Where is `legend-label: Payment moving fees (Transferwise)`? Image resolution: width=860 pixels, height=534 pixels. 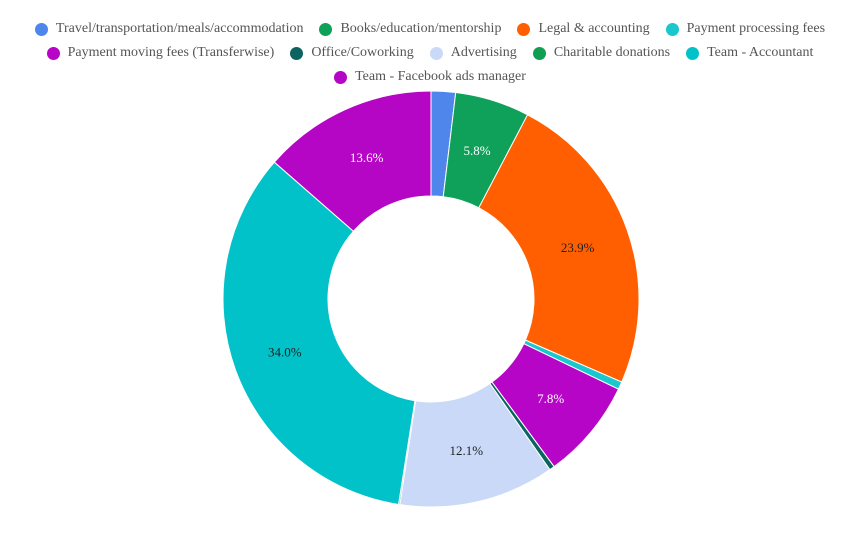 legend-label: Payment moving fees (Transferwise) is located at coordinates (171, 52).